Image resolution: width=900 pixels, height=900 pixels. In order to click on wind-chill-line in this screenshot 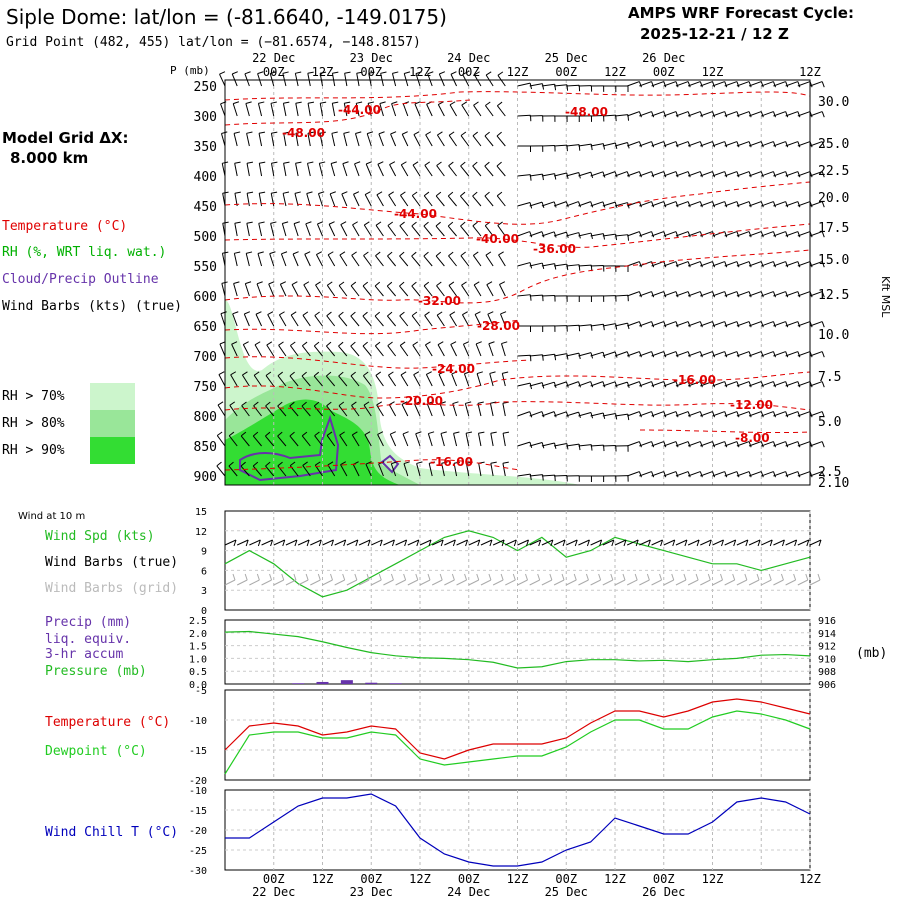, I will do `click(518, 830)`.